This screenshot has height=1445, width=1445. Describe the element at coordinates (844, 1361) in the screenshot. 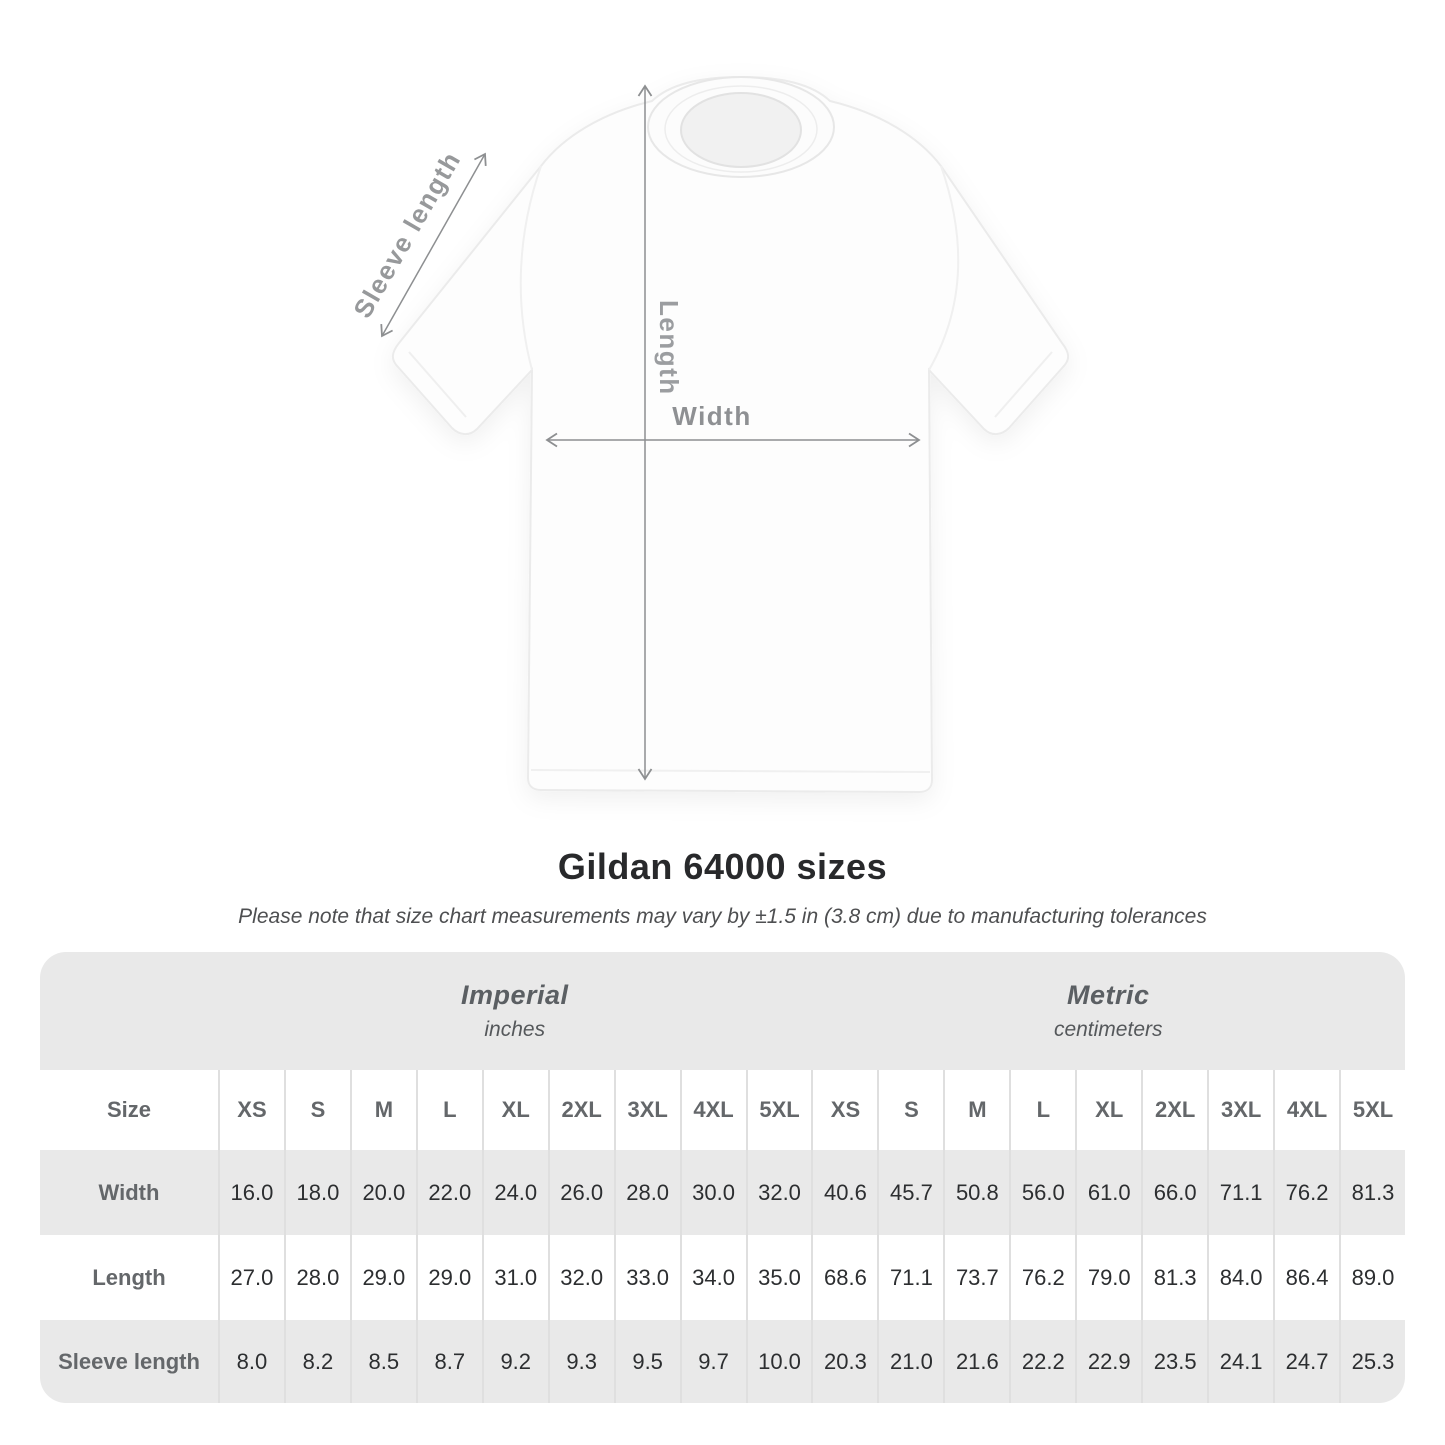

I see `value-cell-metric: 20.3` at that location.